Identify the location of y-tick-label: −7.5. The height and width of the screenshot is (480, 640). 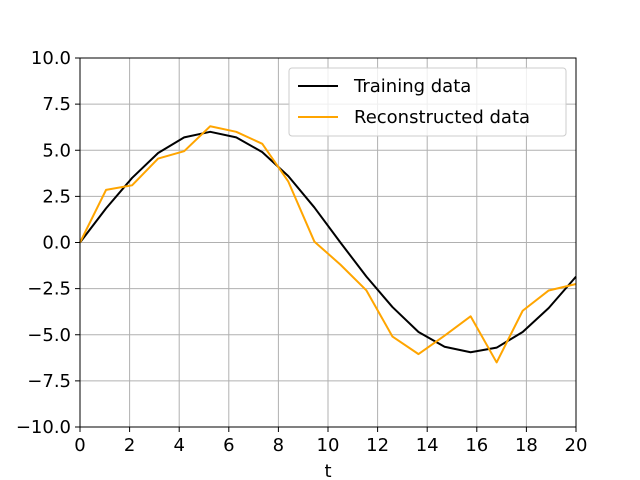
(49, 381).